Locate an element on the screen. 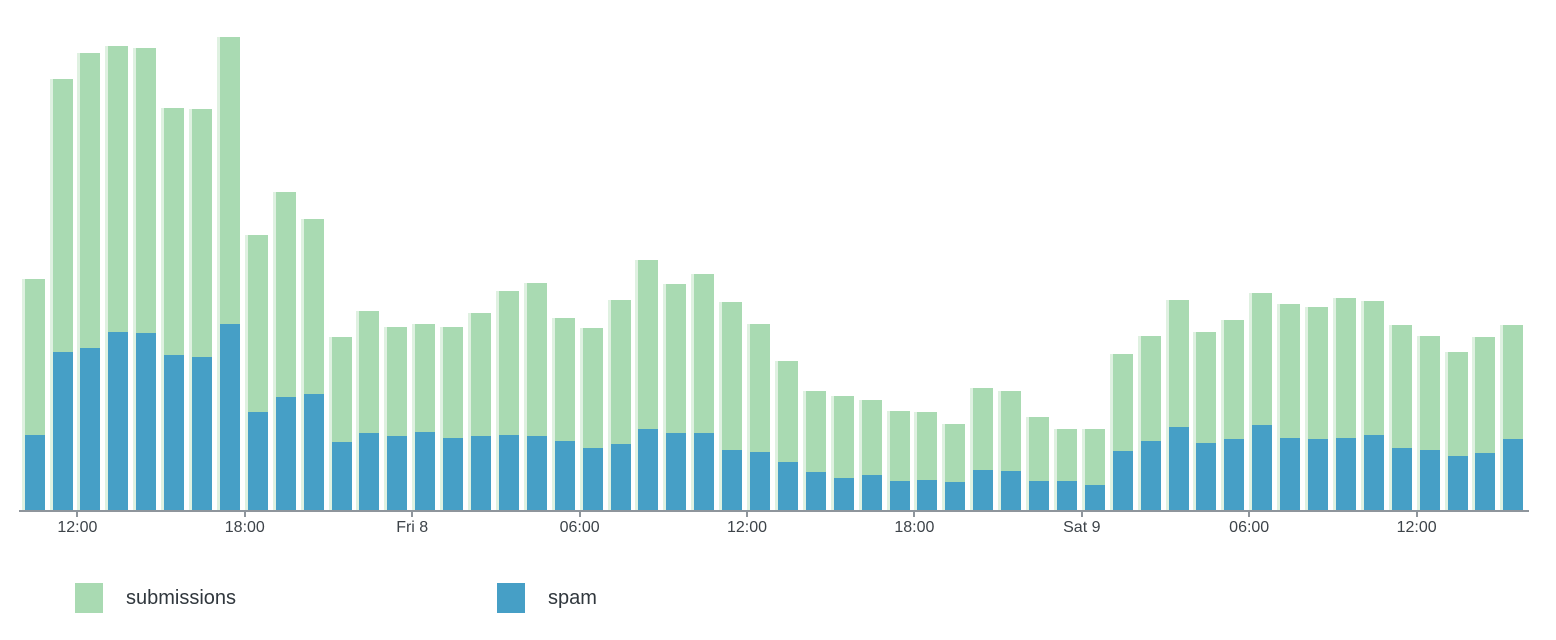  legend-label-spam: spam is located at coordinates (572, 598).